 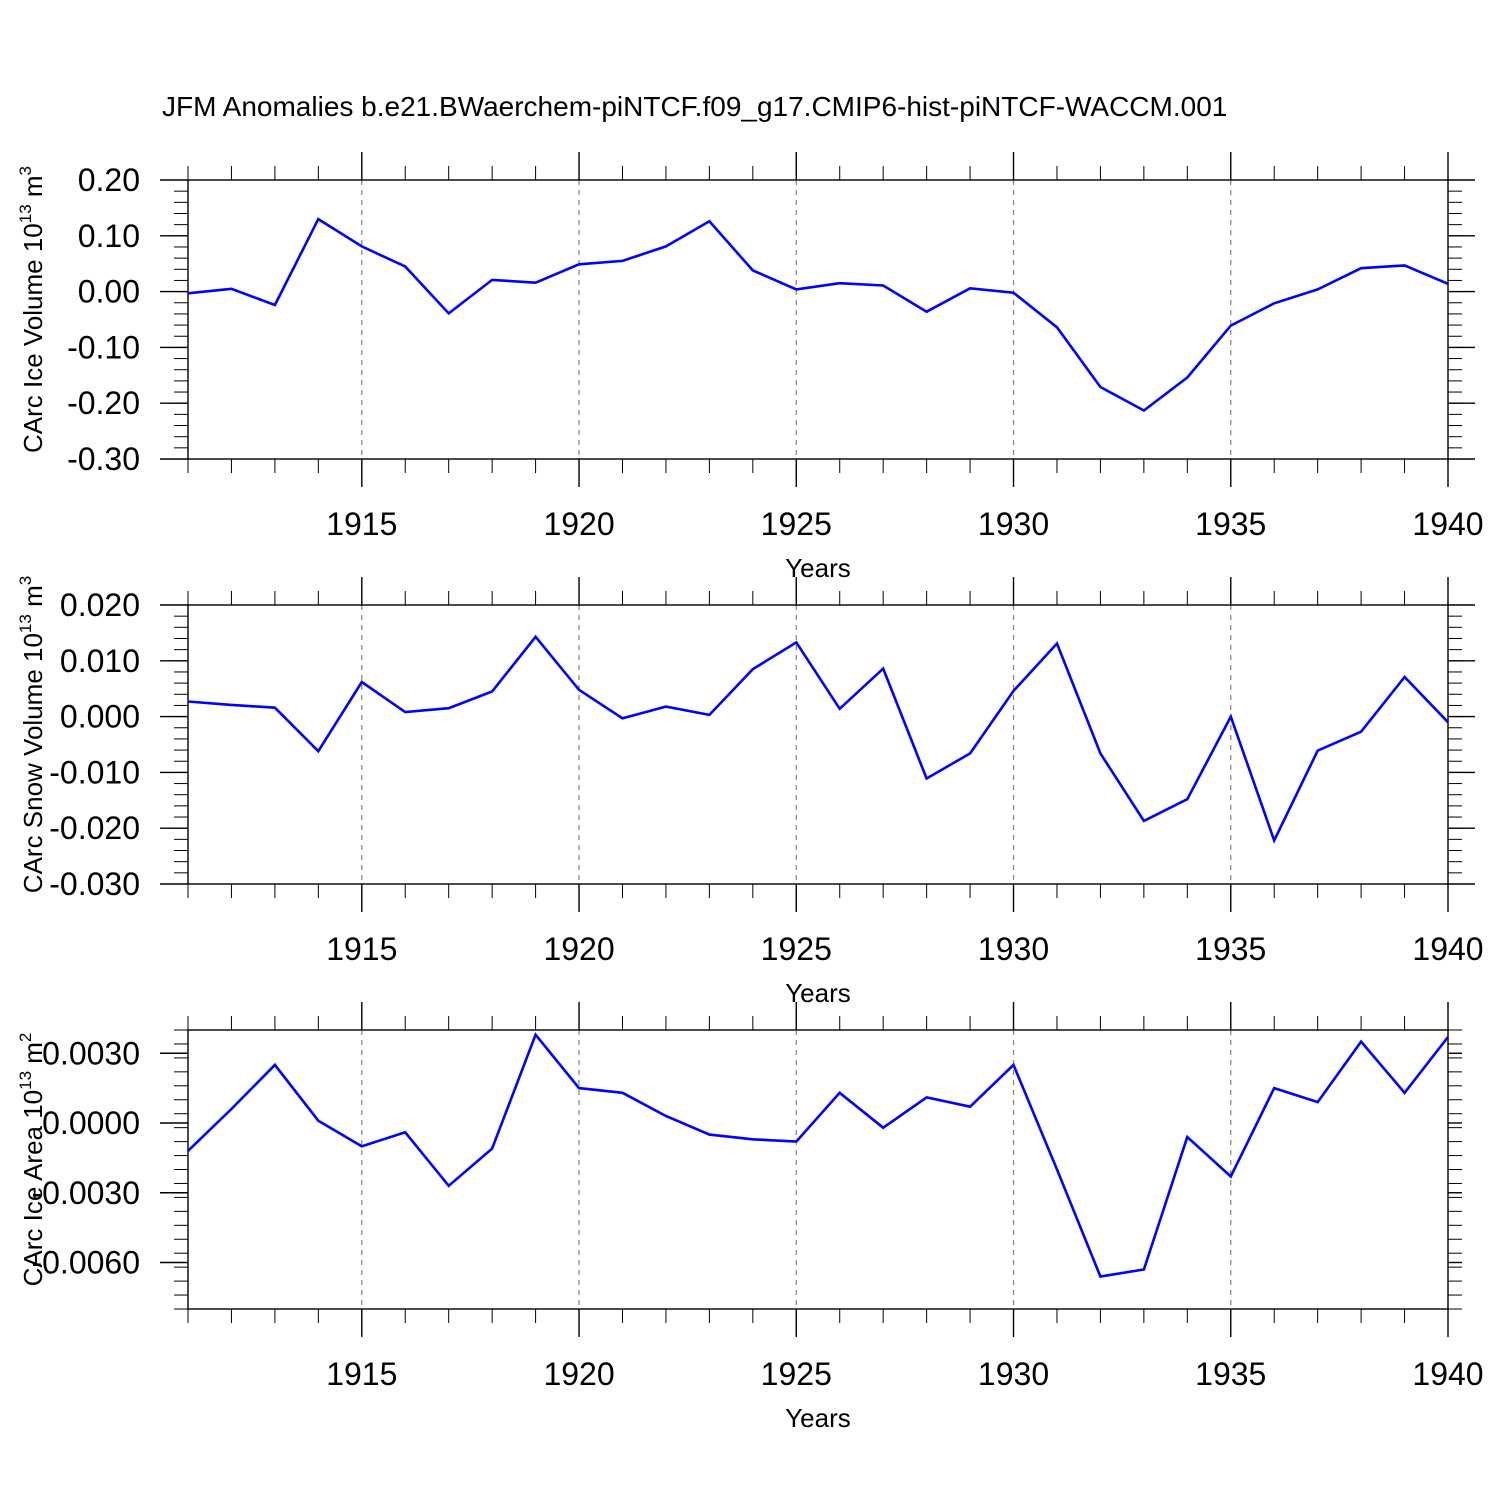 What do you see at coordinates (109, 180) in the screenshot?
I see `y-tick-label: 0.20` at bounding box center [109, 180].